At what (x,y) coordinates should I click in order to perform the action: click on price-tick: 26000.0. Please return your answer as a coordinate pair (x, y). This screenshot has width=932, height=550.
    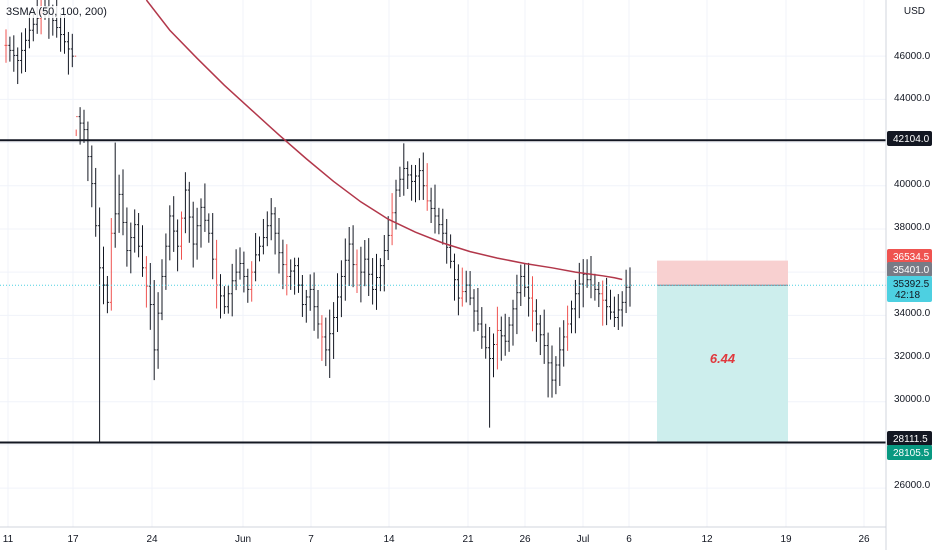
    Looking at the image, I should click on (912, 485).